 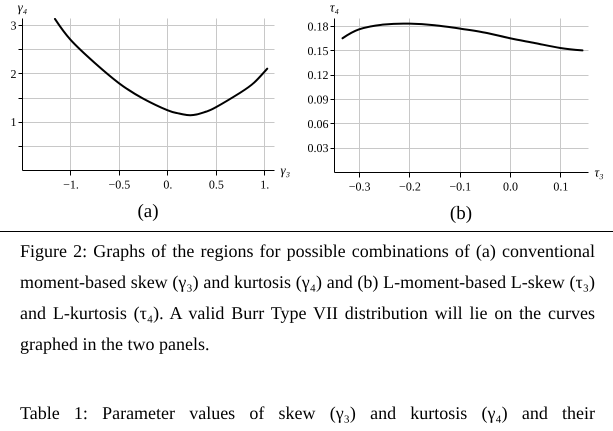 I want to click on x-tick-label: 0.1, so click(x=560, y=187).